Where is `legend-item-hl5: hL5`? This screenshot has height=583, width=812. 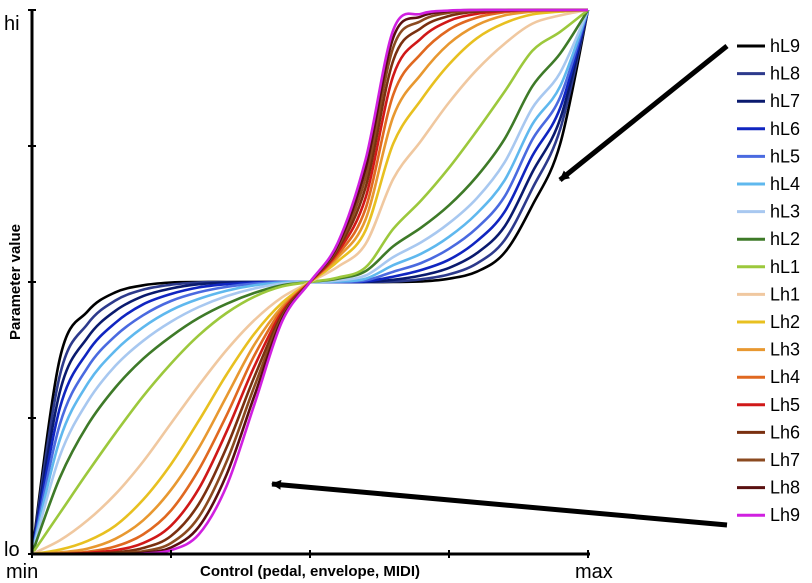 legend-item-hl5: hL5 is located at coordinates (768, 156).